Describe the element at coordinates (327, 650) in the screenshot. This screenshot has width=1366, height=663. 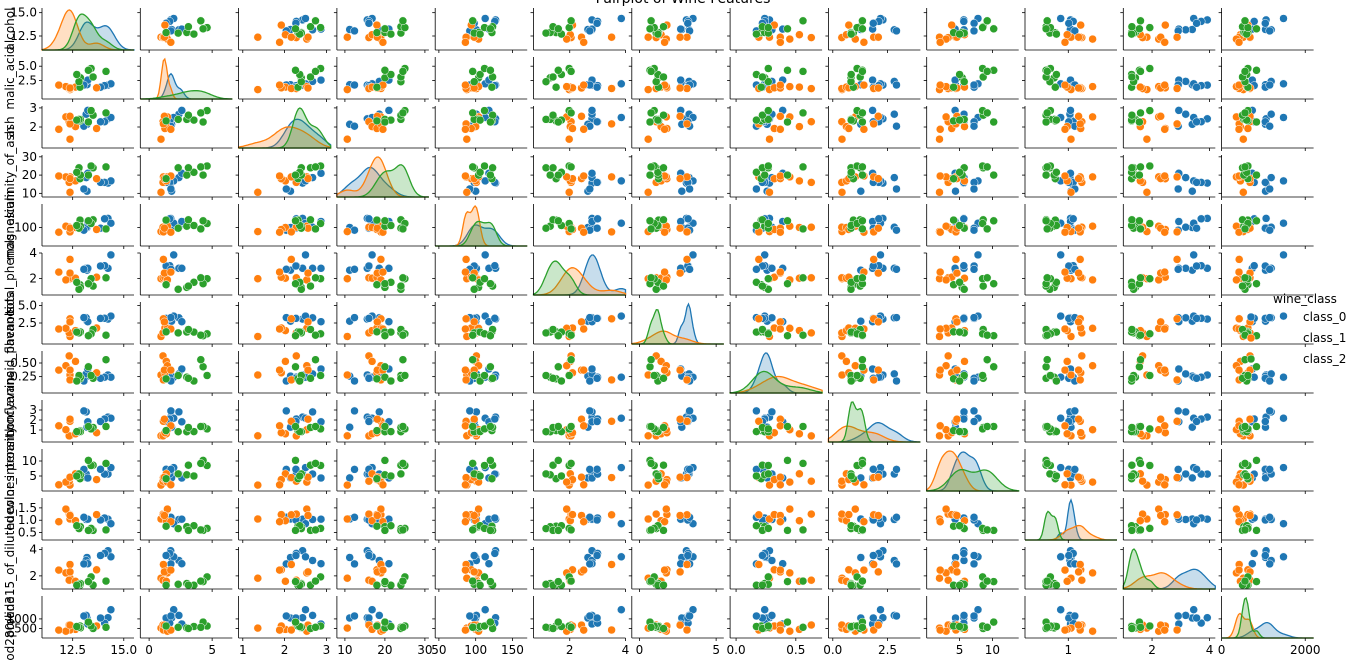
I see `x-tick-label: 3` at that location.